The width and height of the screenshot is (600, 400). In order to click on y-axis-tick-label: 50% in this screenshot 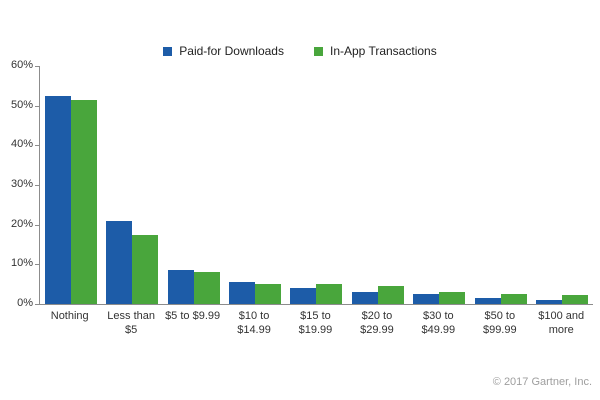, I will do `click(21, 104)`.